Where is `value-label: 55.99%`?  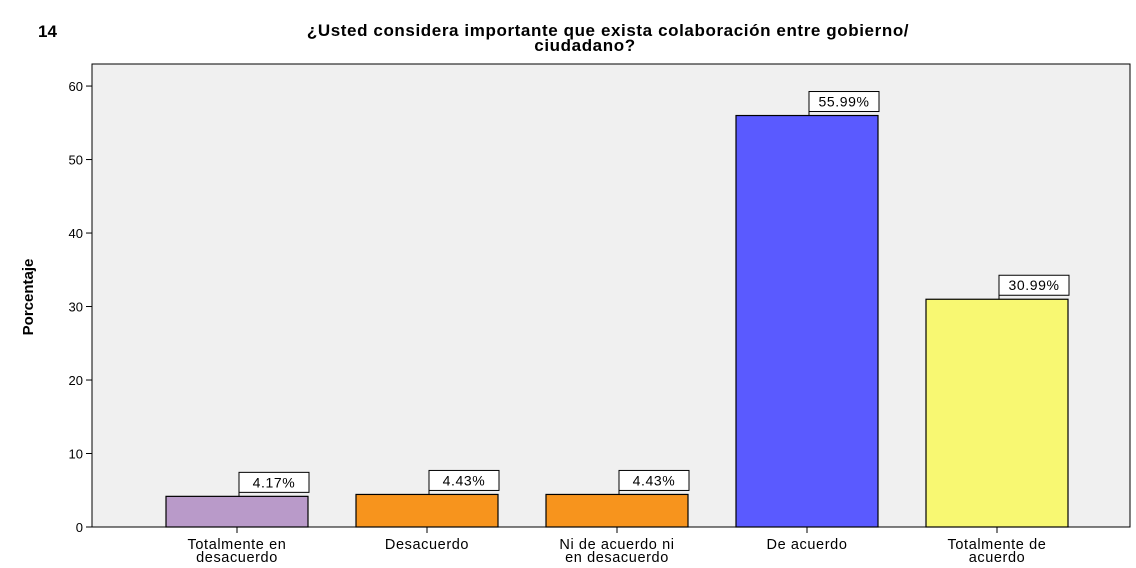
value-label: 55.99% is located at coordinates (843, 102).